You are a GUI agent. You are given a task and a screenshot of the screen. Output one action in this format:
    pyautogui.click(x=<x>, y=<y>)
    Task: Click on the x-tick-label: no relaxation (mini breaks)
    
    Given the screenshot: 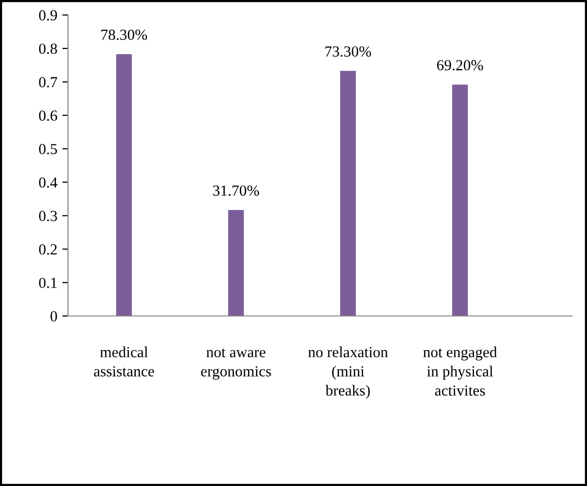 What is the action you would take?
    pyautogui.click(x=348, y=372)
    